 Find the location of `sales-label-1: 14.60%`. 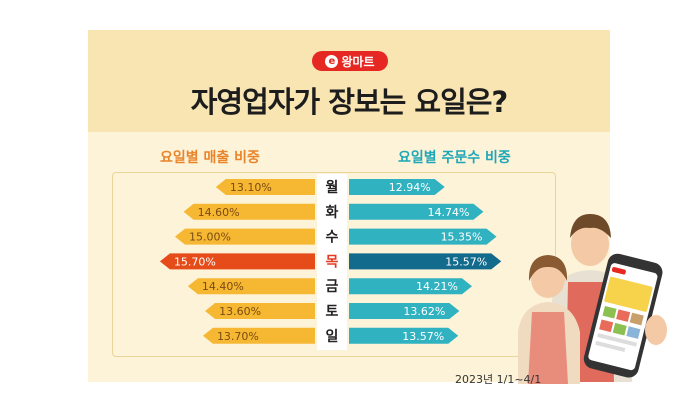

sales-label-1: 14.60% is located at coordinates (219, 212).